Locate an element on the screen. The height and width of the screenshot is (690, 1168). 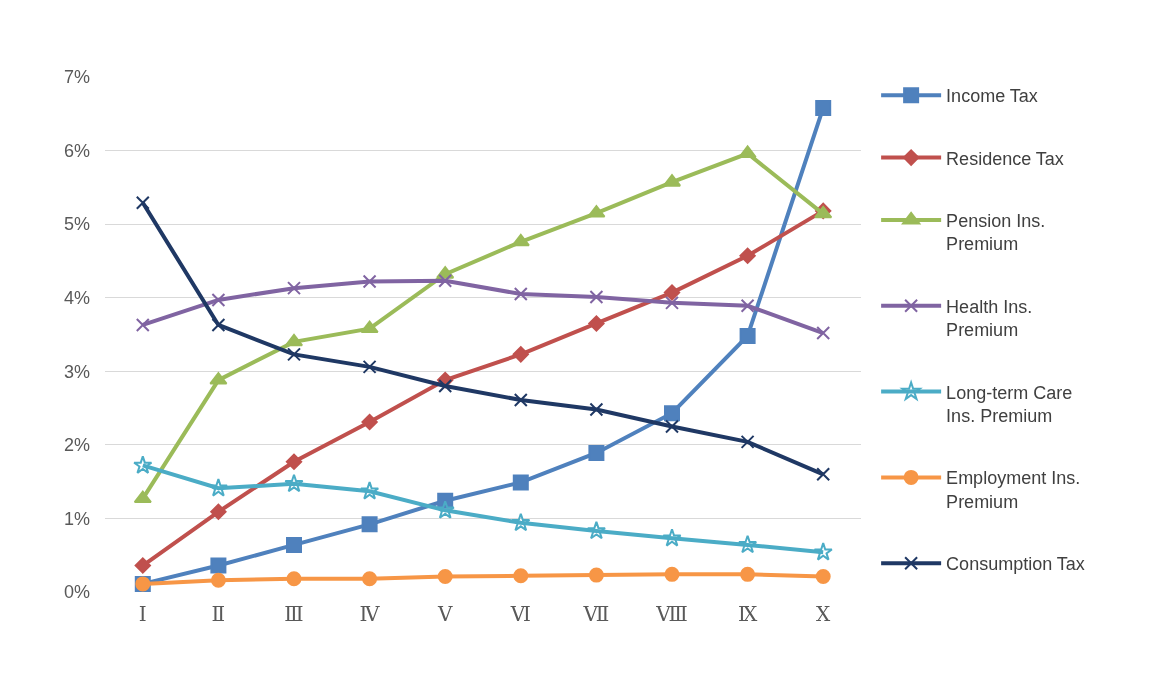
y-tick-label: 7% is located at coordinates (76, 77).